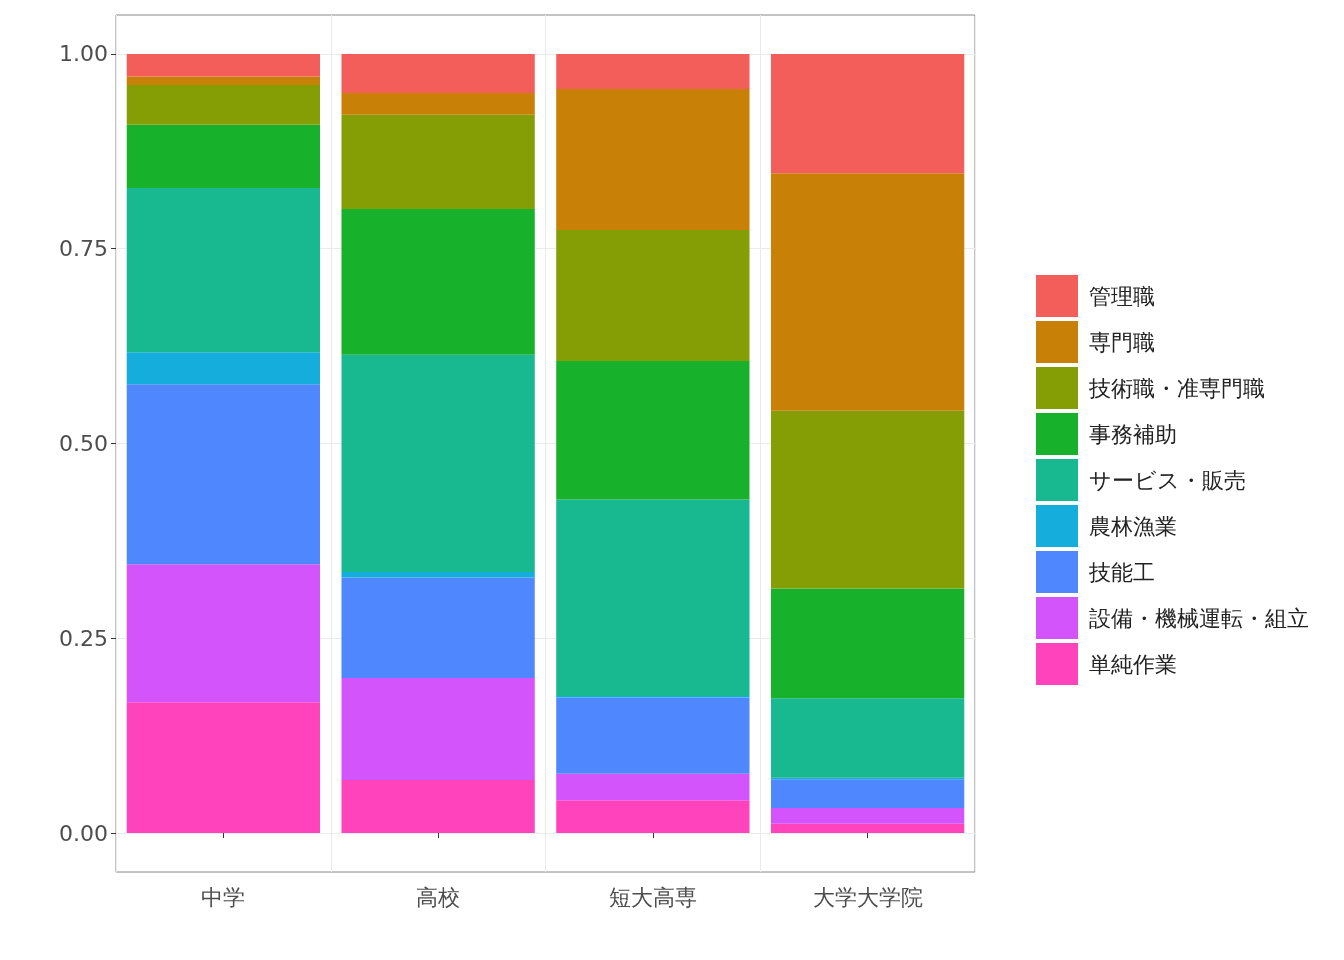 The image size is (1344, 960). What do you see at coordinates (652, 897) in the screenshot?
I see `x-tick-label: 短大高専` at bounding box center [652, 897].